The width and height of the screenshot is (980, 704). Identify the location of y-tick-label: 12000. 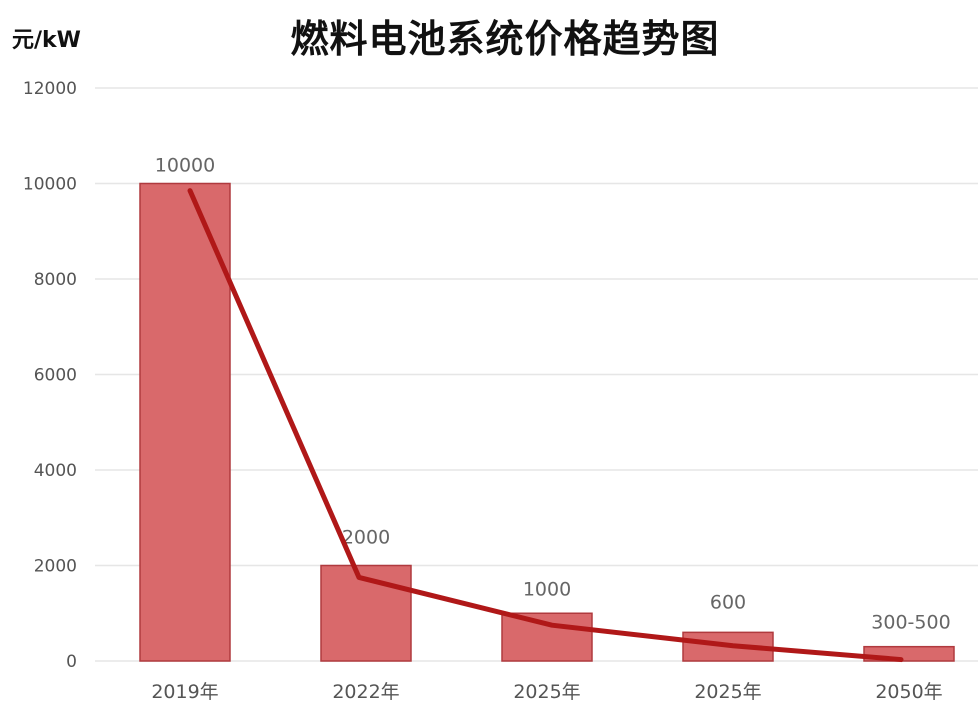
(50, 89).